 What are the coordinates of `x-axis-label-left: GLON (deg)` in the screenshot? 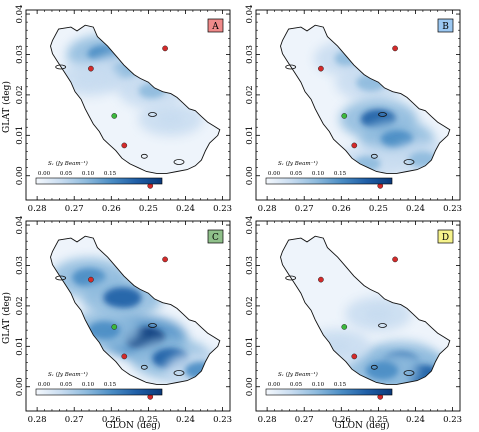 It's located at (132, 425).